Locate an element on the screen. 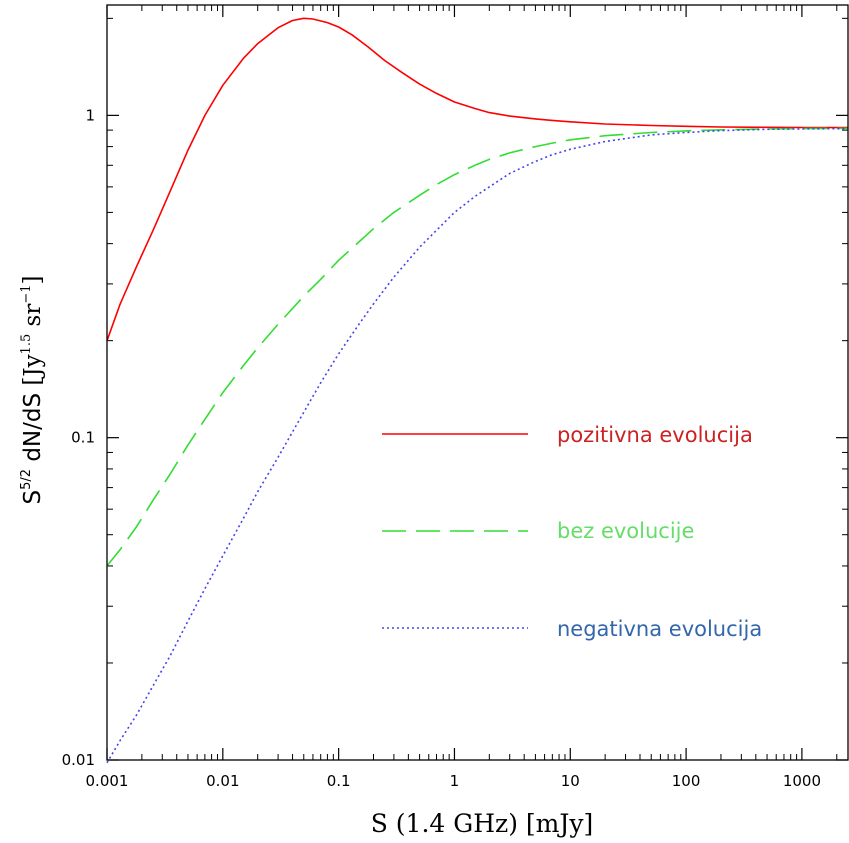  legend-label-negativna: negativna evolucija is located at coordinates (659, 629).